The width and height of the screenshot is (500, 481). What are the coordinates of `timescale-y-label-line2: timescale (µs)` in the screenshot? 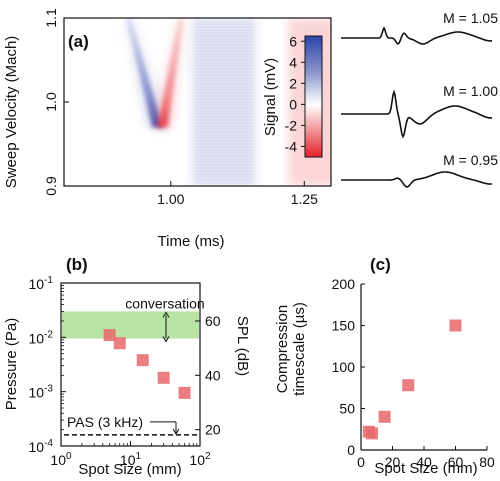 It's located at (299, 349).